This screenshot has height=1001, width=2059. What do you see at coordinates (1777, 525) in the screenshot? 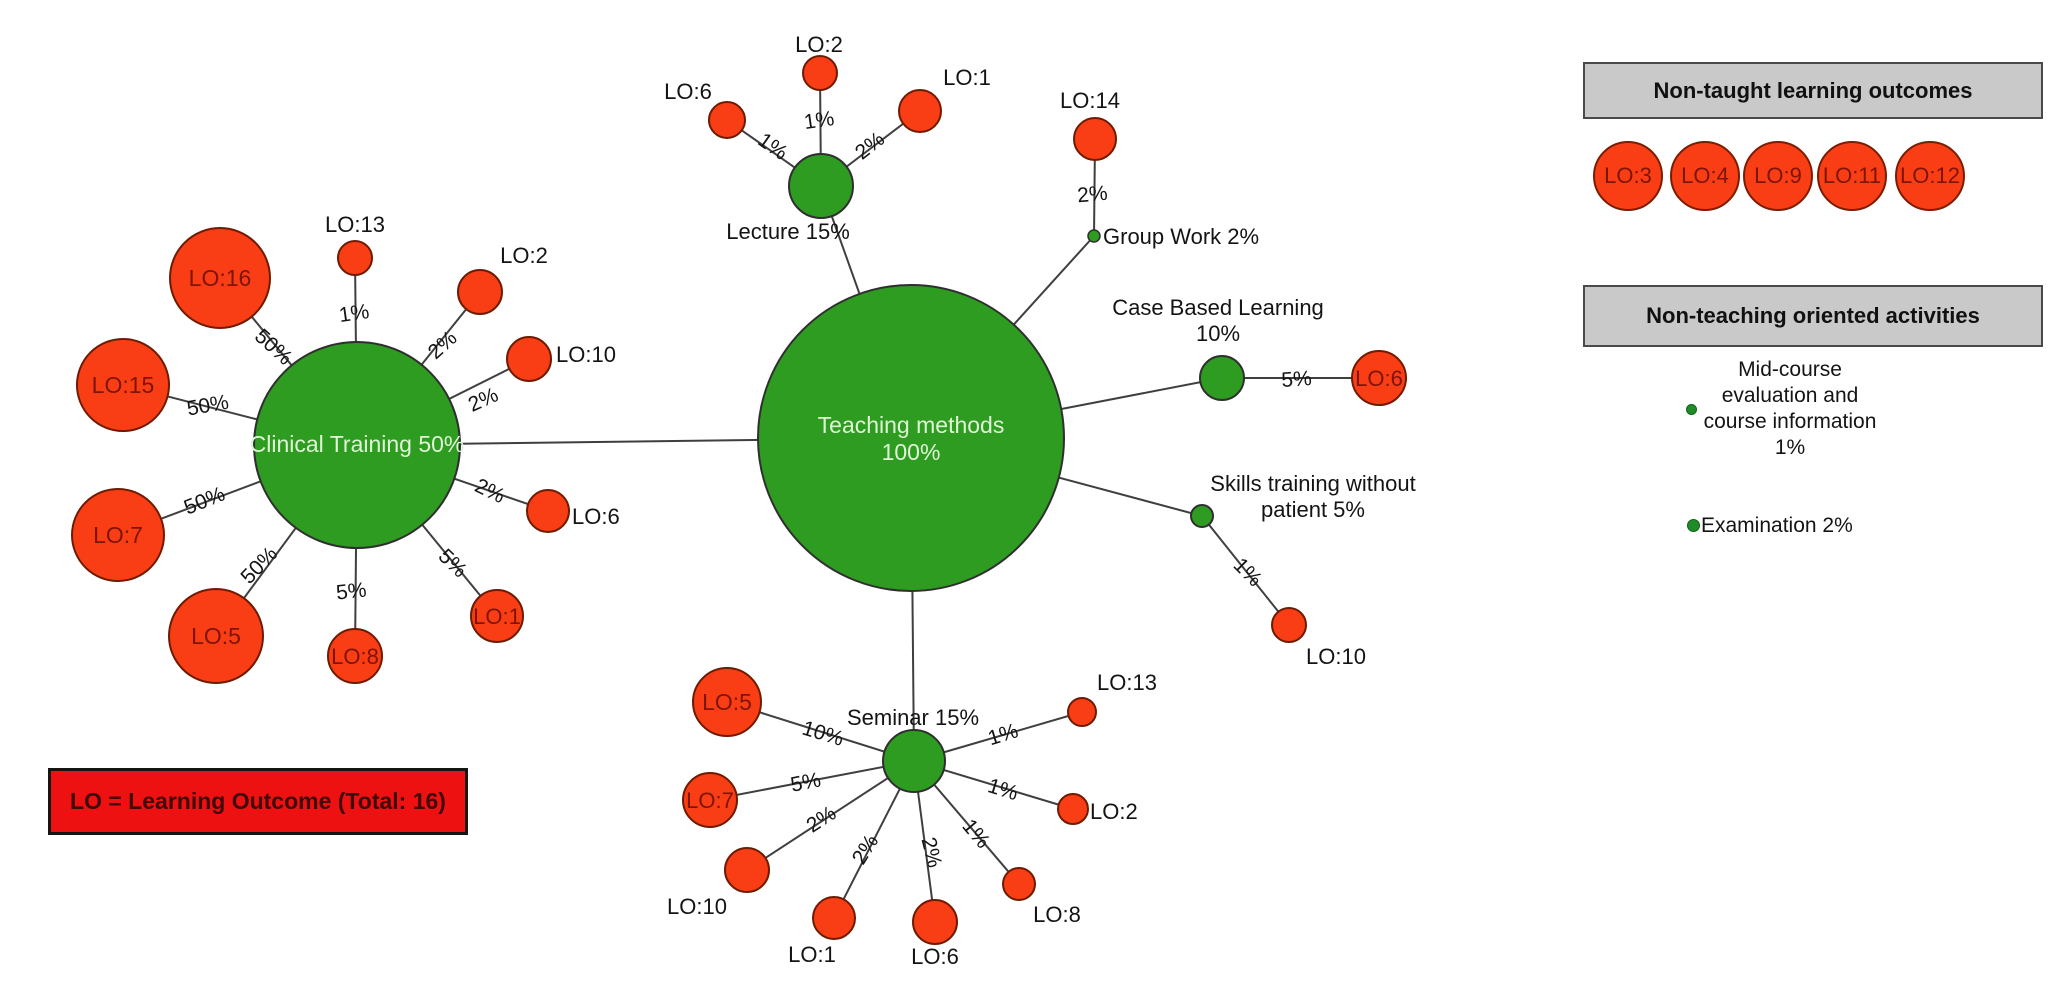
I see `examination-label: Examination 2%` at bounding box center [1777, 525].